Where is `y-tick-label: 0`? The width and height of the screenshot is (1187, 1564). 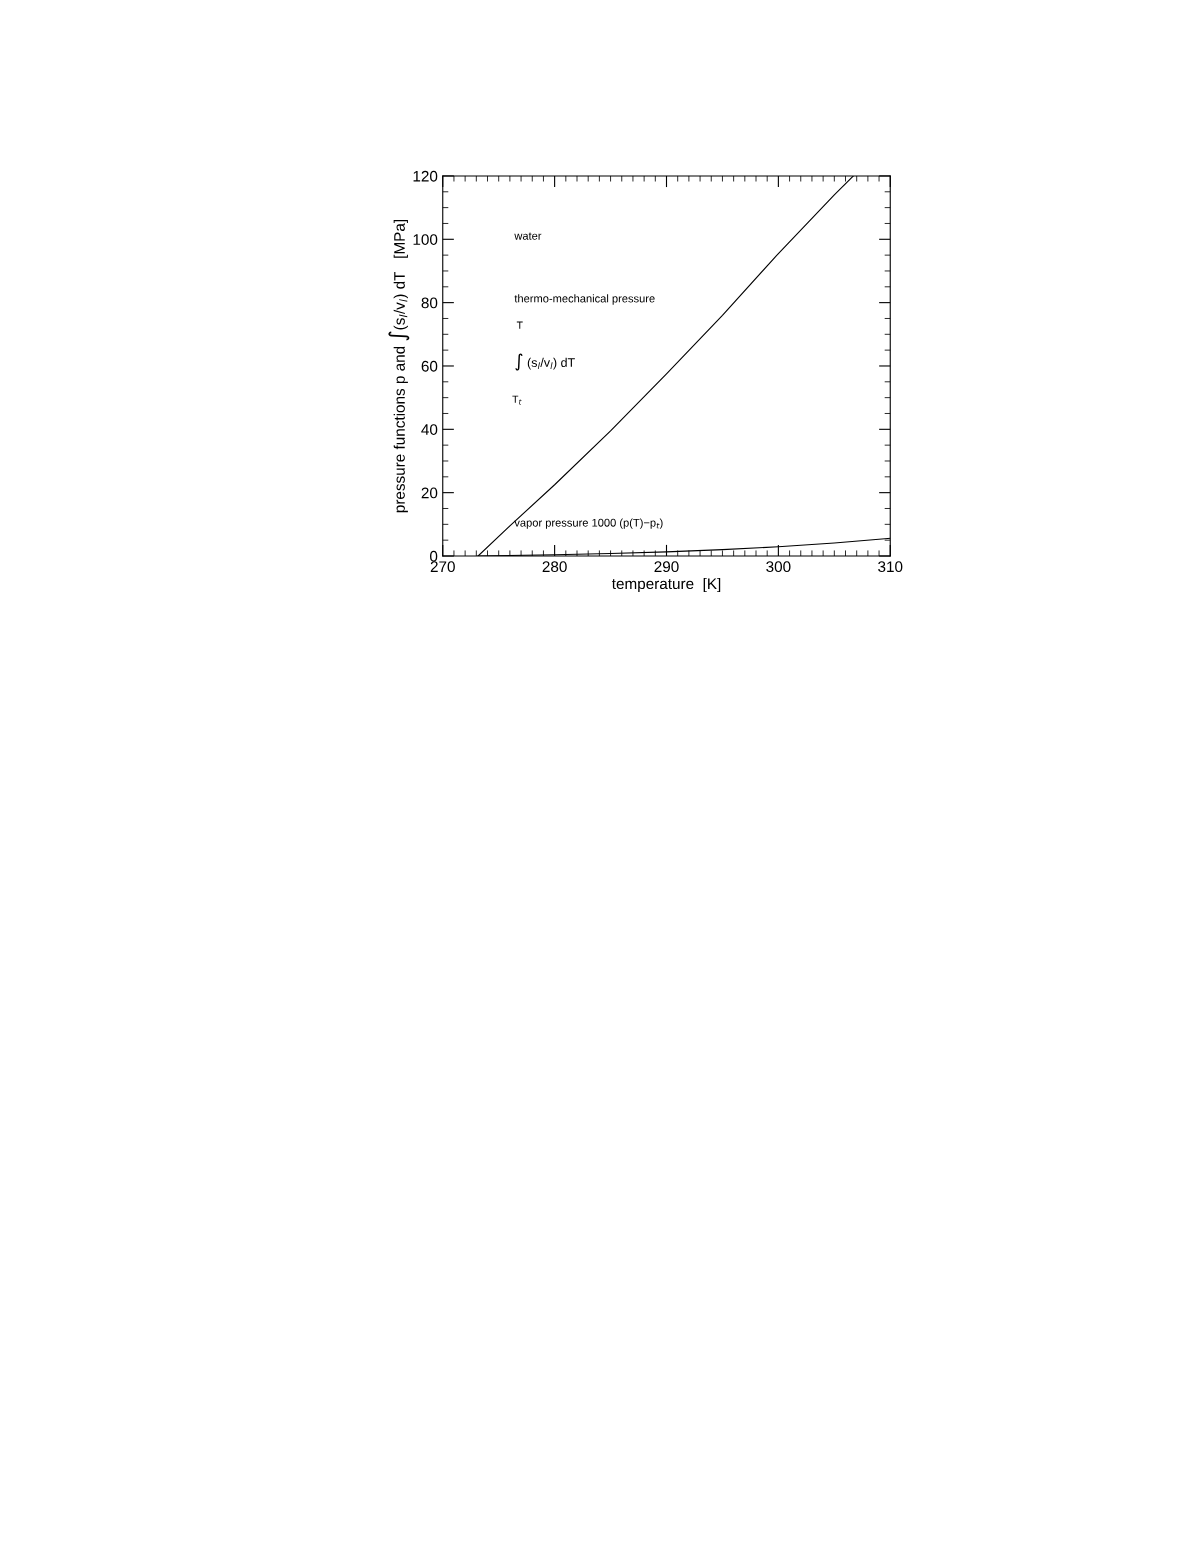 y-tick-label: 0 is located at coordinates (433, 556).